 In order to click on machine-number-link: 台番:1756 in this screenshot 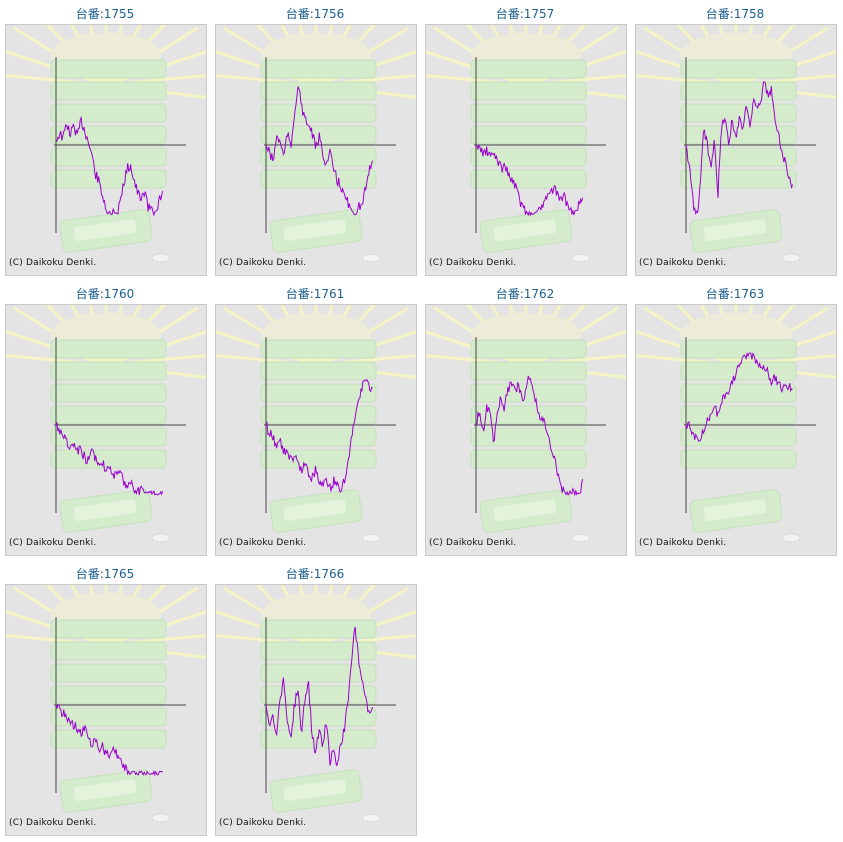, I will do `click(315, 13)`.